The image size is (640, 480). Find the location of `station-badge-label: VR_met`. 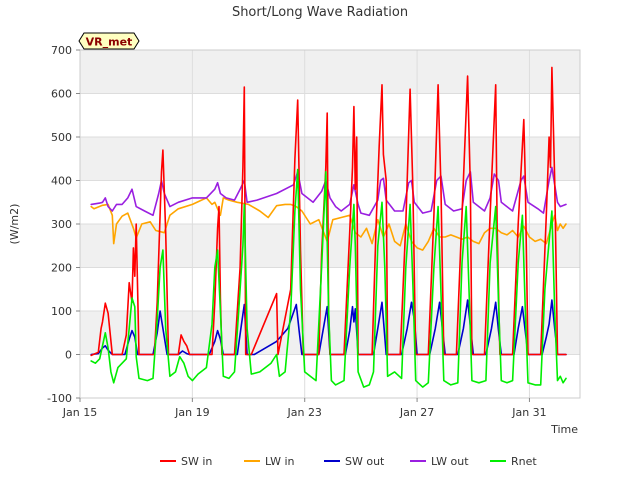

station-badge-label: VR_met is located at coordinates (109, 42).